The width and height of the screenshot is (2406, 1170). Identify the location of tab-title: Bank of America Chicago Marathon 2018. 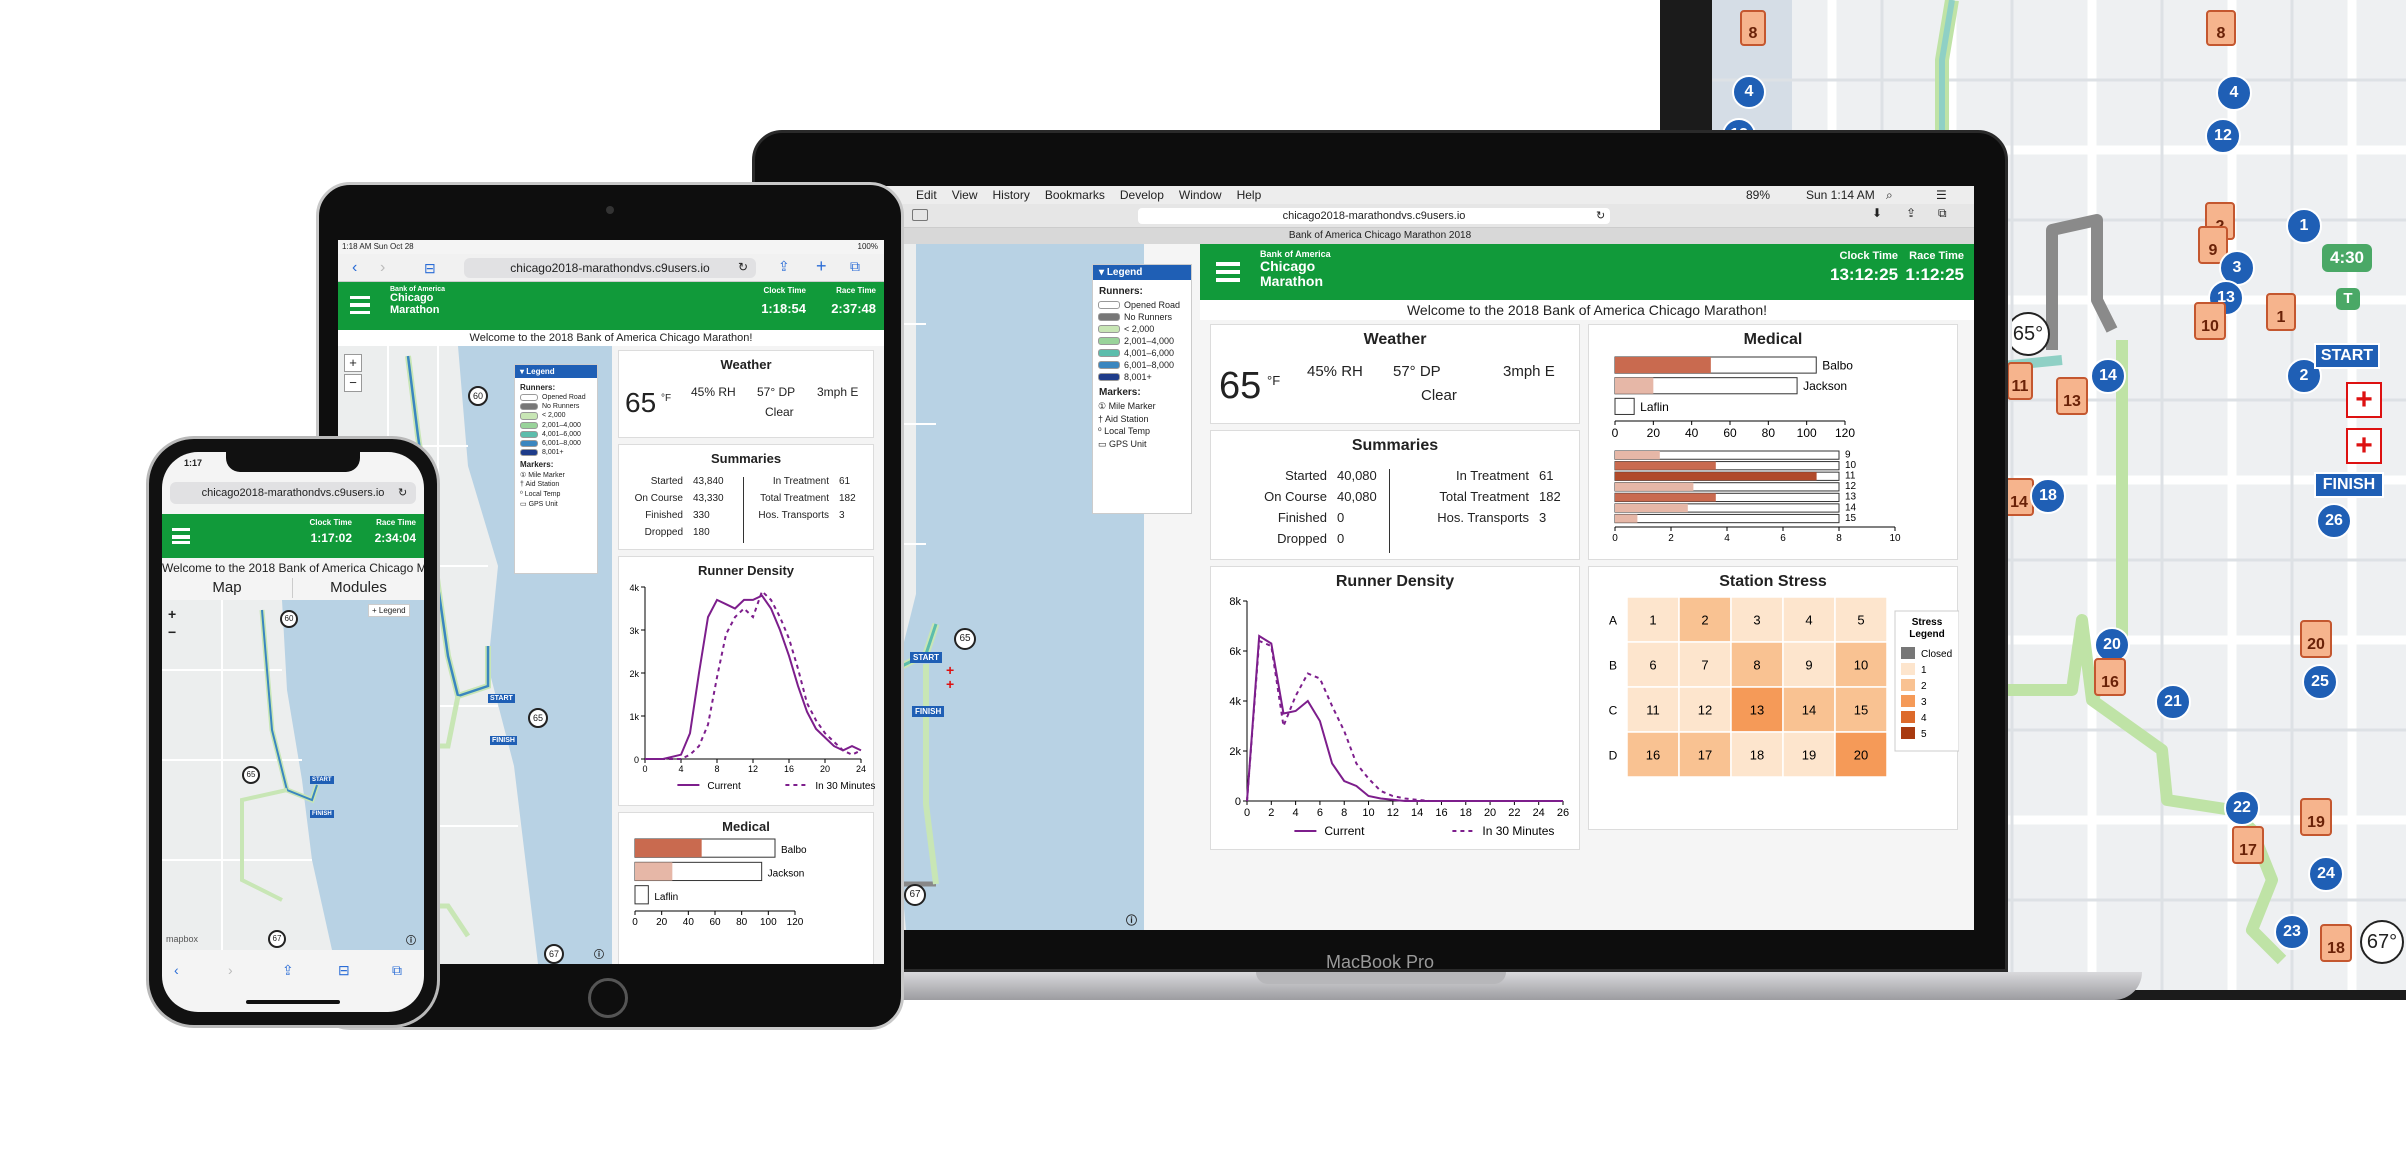
(1380, 235).